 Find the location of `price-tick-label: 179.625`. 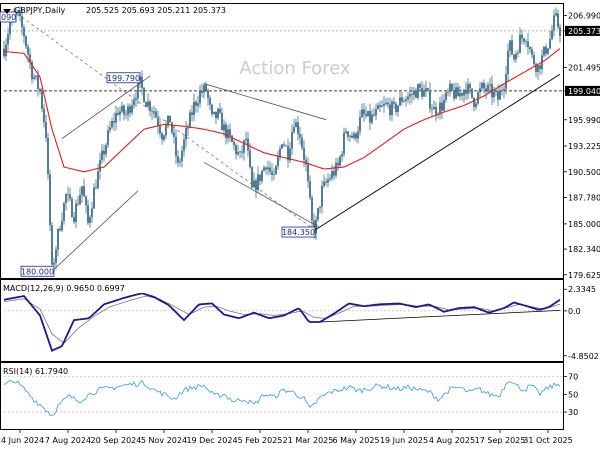

price-tick-label: 179.625 is located at coordinates (584, 275).